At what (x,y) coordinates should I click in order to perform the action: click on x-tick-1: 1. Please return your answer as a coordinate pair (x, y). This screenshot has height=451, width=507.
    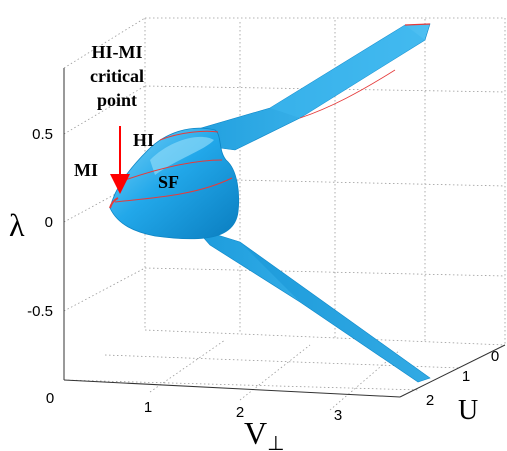
    Looking at the image, I should click on (148, 407).